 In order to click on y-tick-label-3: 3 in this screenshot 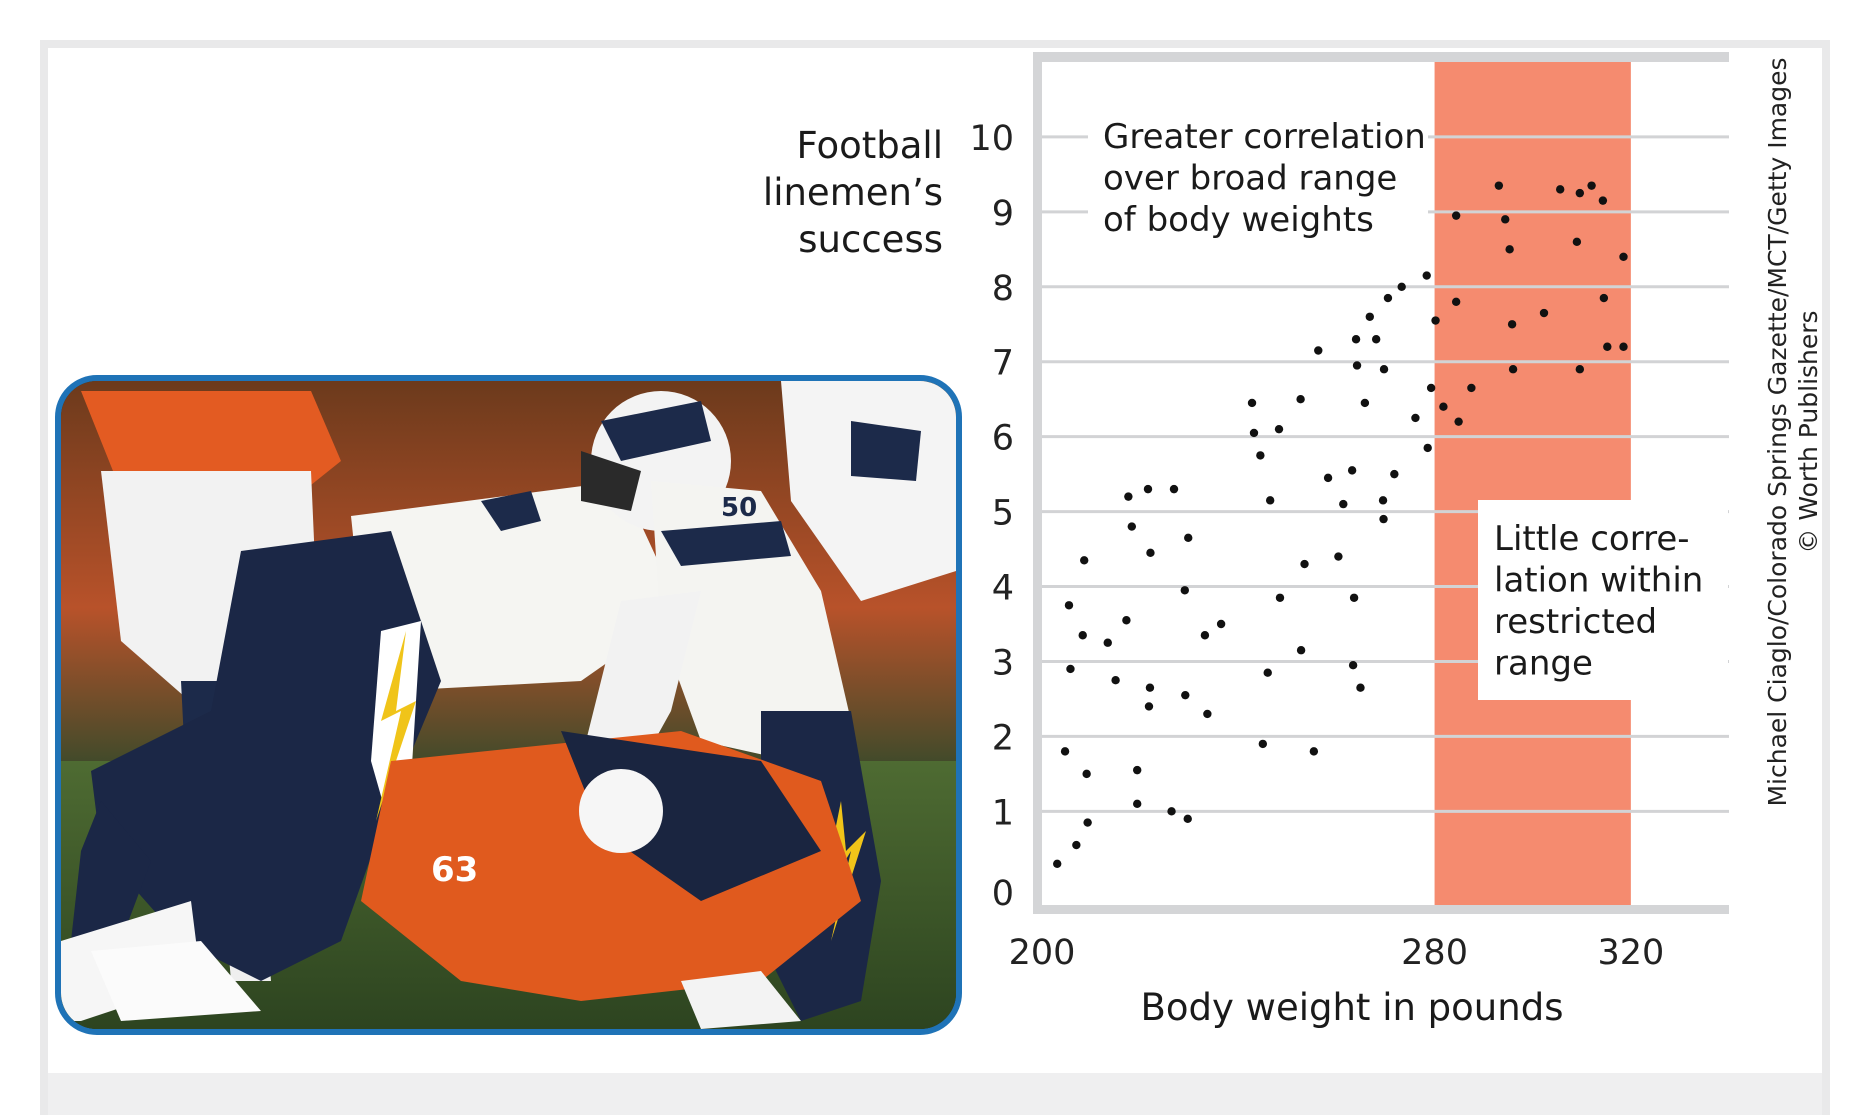, I will do `click(1003, 663)`.